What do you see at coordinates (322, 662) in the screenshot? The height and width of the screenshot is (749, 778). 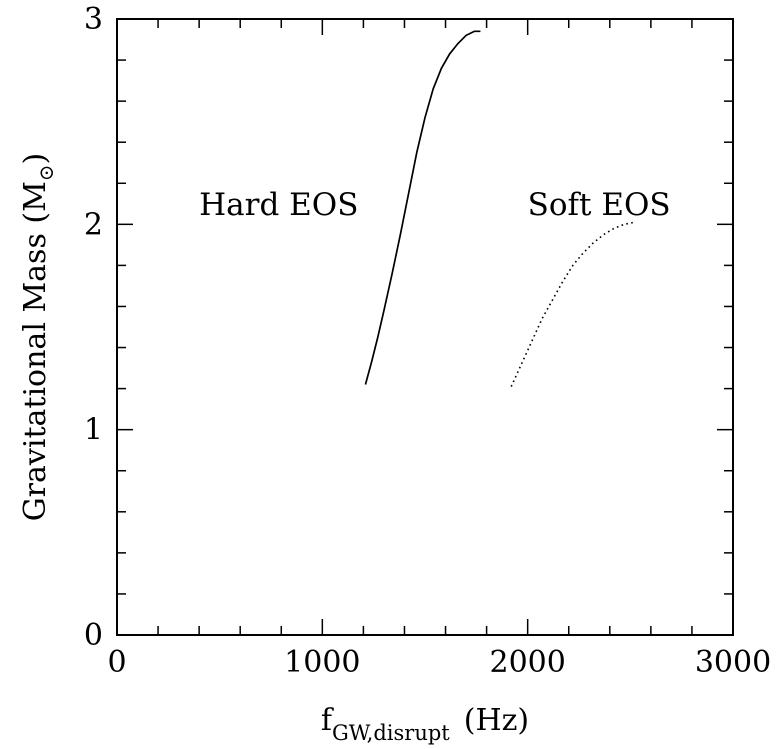 I see `x-tick-label: 1000` at bounding box center [322, 662].